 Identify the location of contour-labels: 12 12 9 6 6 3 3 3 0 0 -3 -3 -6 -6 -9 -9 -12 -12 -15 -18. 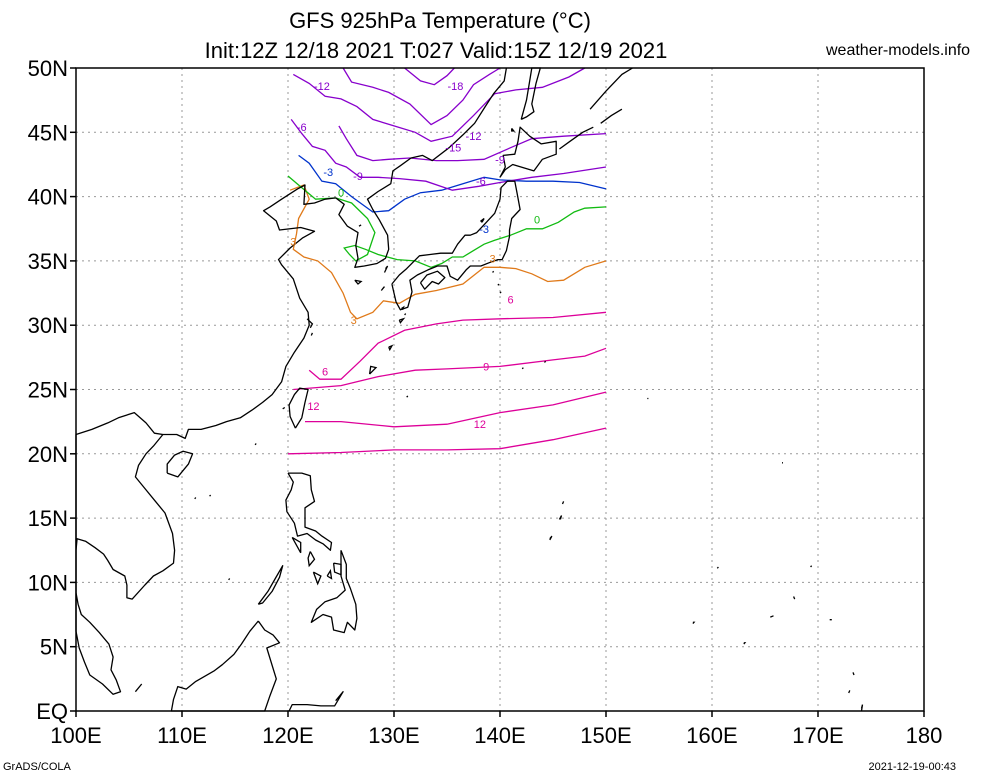
(415, 256).